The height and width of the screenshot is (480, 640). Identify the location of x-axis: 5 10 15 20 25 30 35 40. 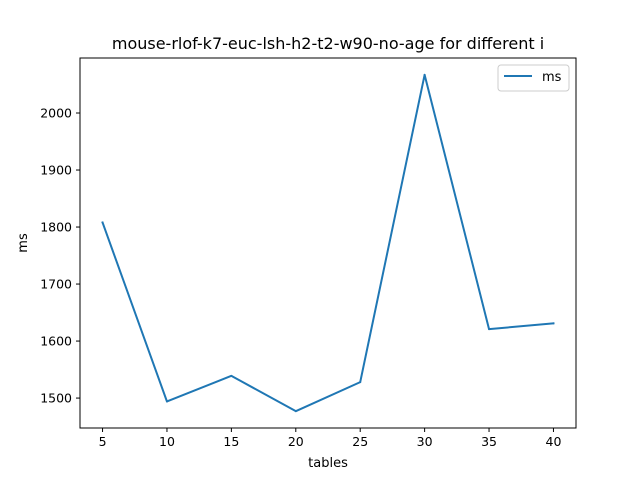
(330, 438).